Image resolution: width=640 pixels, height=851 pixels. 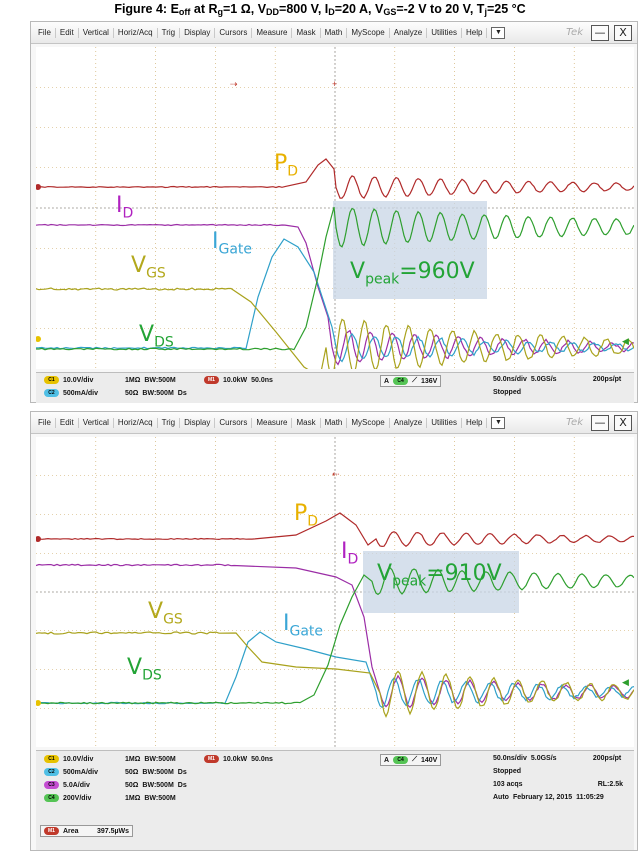 What do you see at coordinates (429, 381) in the screenshot?
I see `trigger-level: 136V` at bounding box center [429, 381].